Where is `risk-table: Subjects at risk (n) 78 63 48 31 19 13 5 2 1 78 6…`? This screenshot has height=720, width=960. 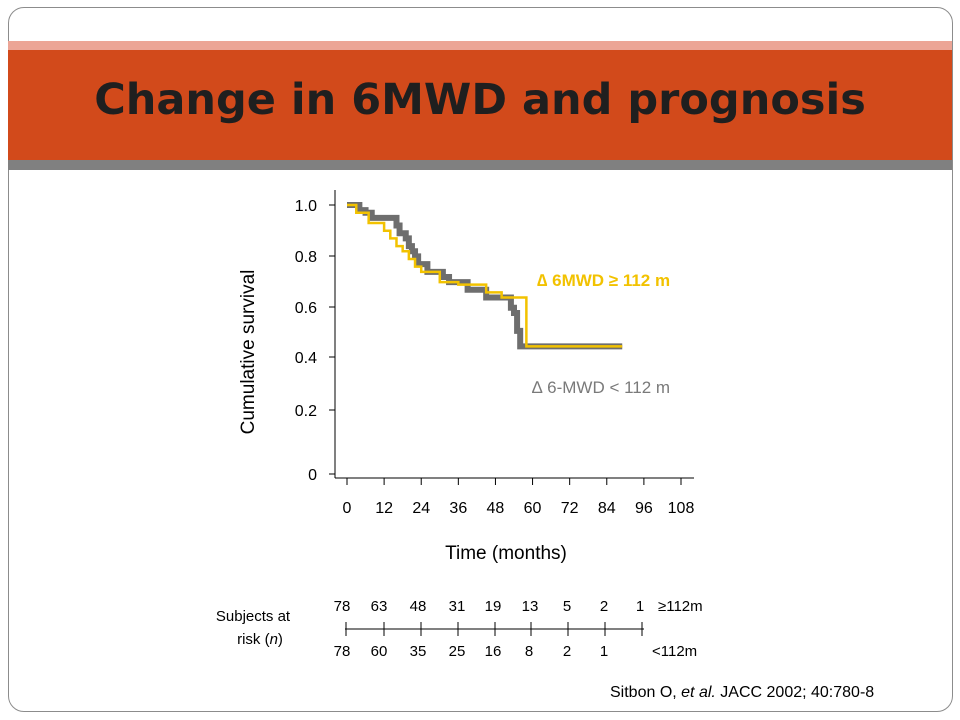 risk-table: Subjects at risk (n) 78 63 48 31 19 13 5 2 1 78 6… is located at coordinates (459, 629).